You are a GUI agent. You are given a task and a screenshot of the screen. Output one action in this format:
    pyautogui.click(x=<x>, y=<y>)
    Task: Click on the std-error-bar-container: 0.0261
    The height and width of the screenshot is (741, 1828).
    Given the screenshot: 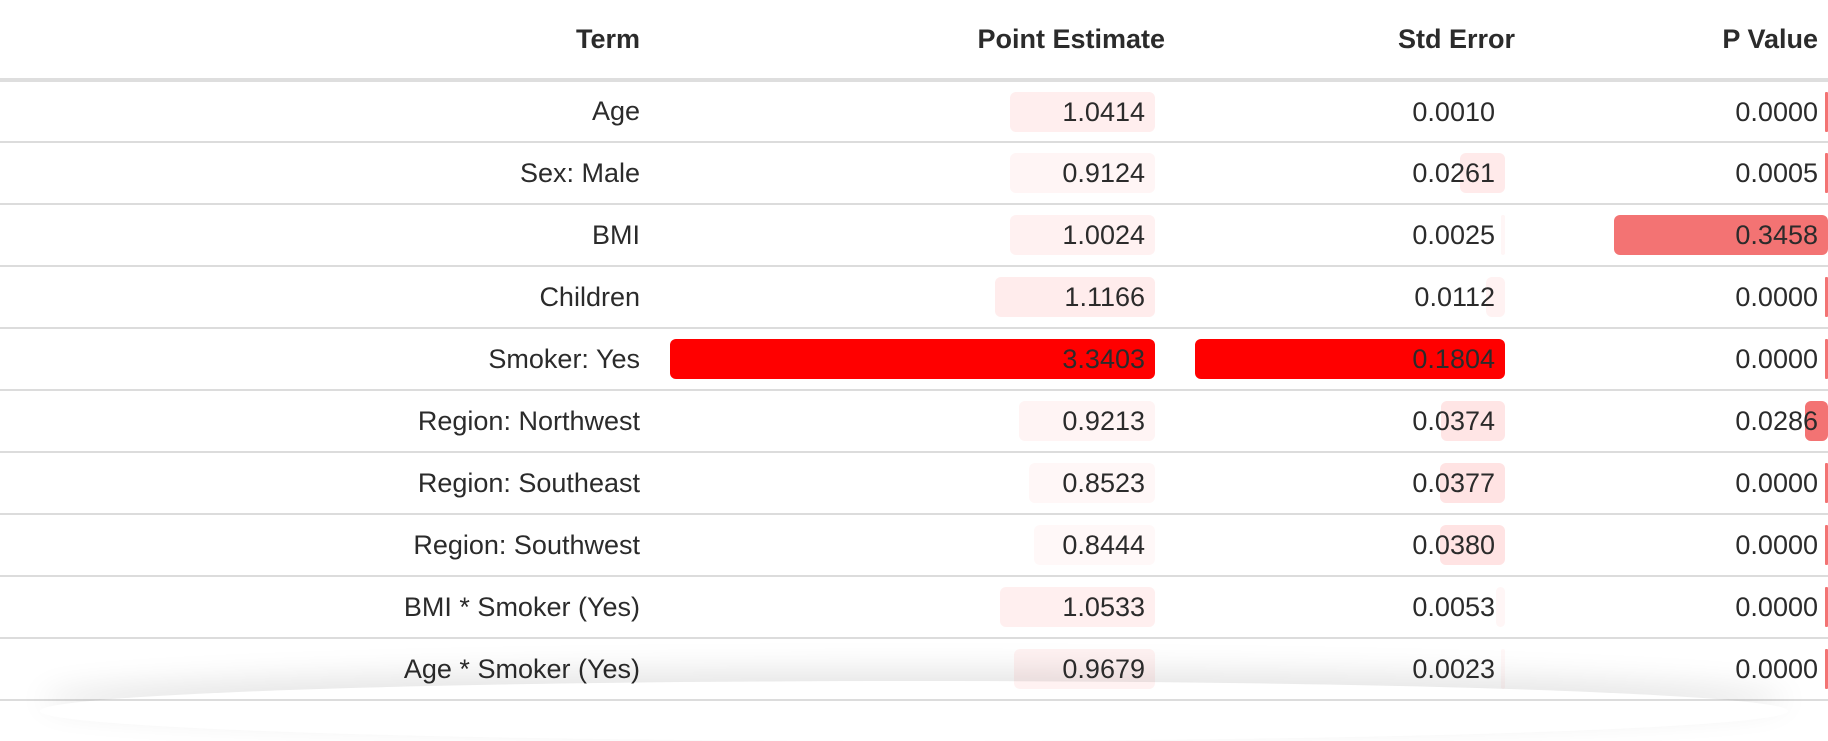 What is the action you would take?
    pyautogui.click(x=1350, y=173)
    